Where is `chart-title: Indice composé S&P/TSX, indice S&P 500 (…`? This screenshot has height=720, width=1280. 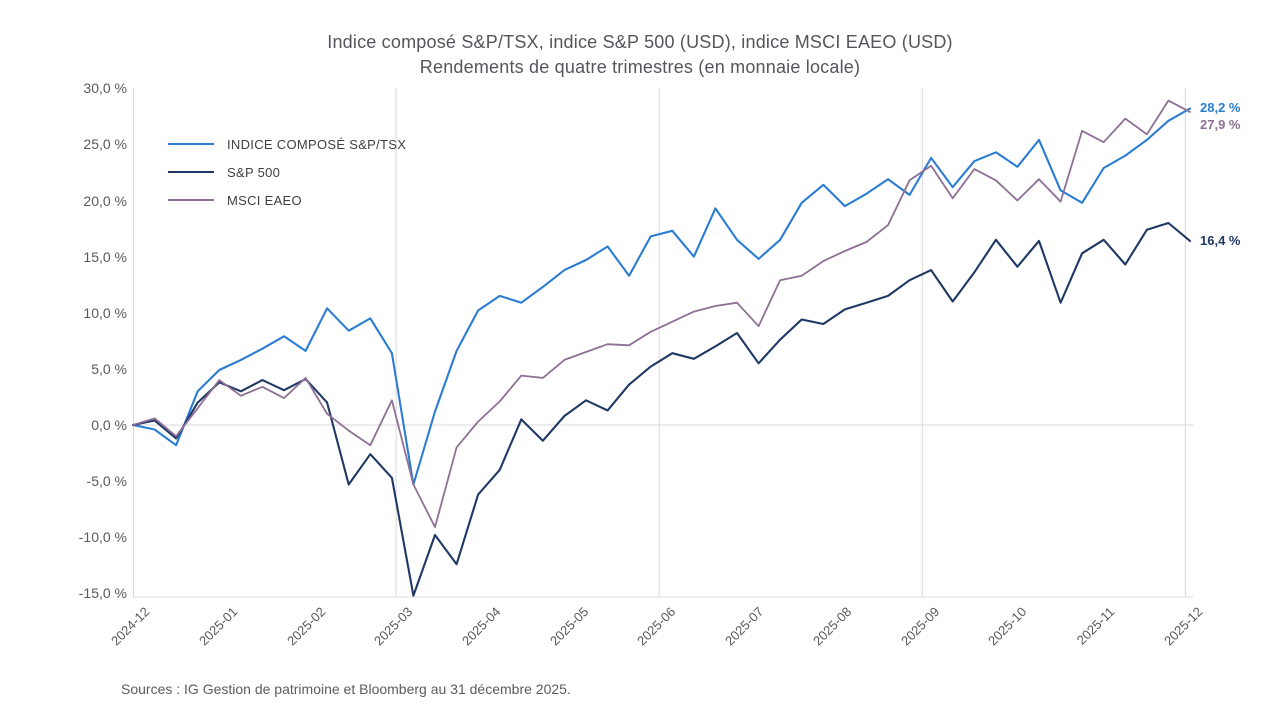 chart-title: Indice composé S&P/TSX, indice S&P 500 (… is located at coordinates (640, 42).